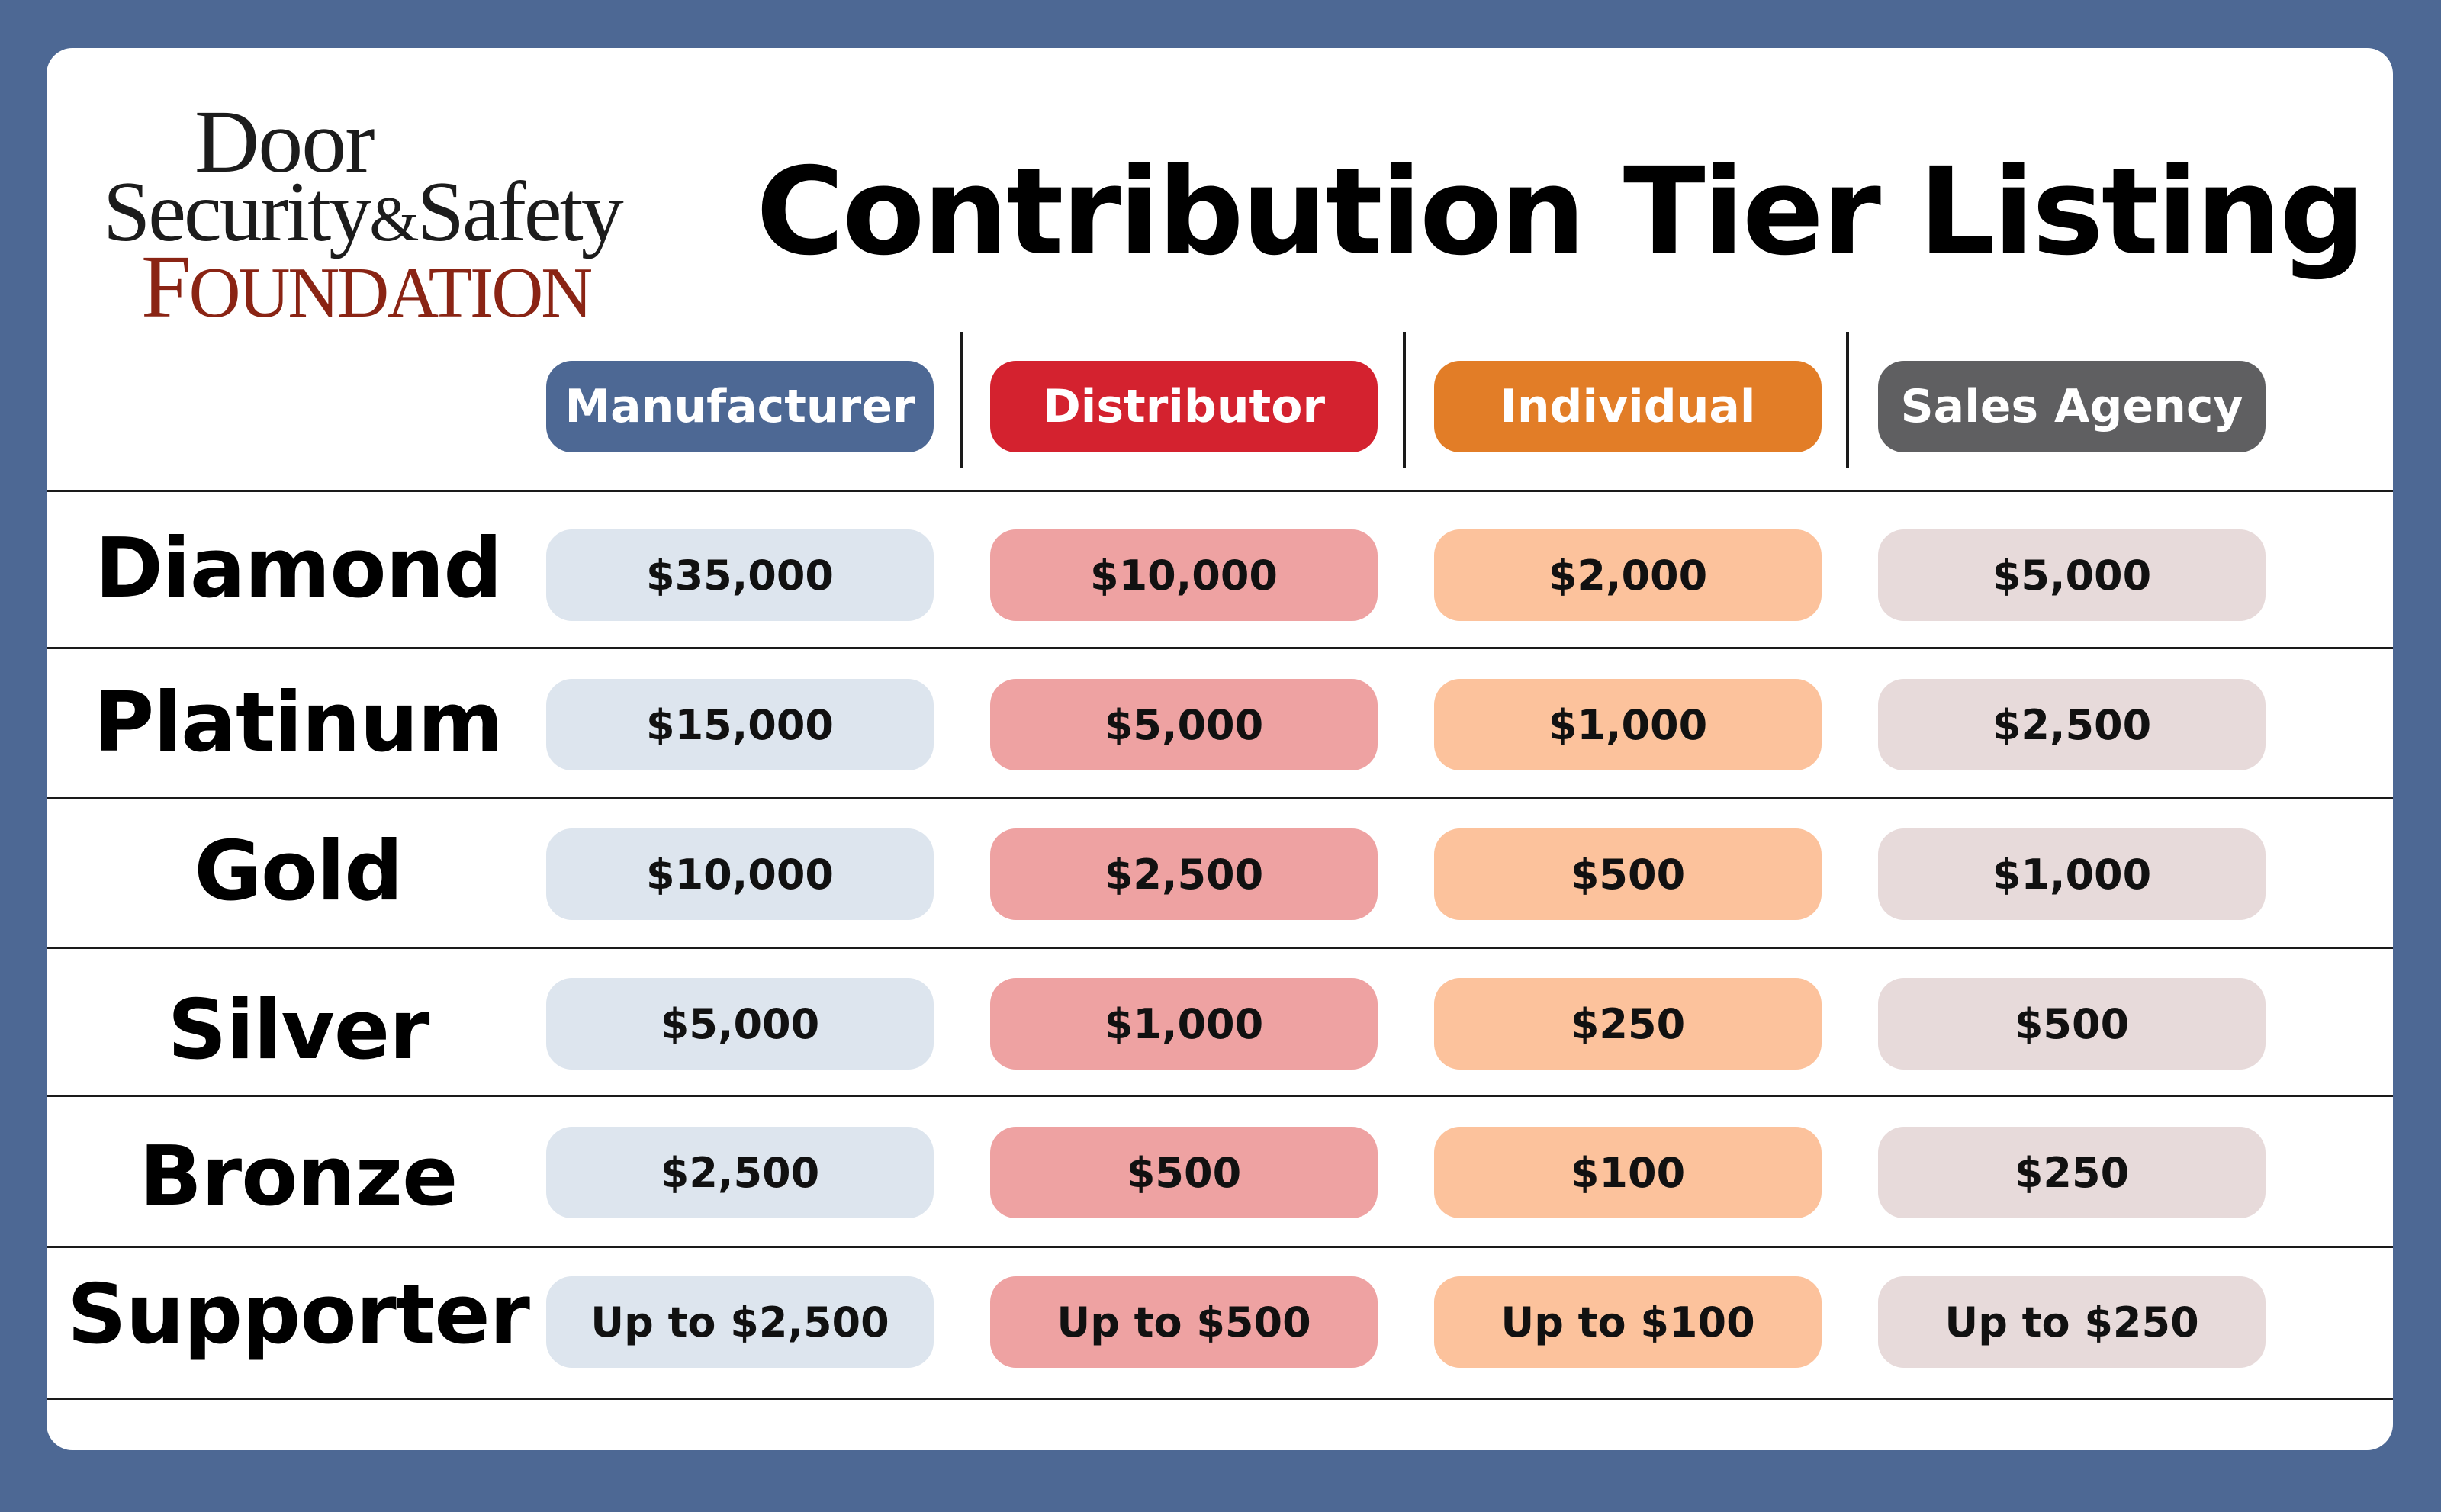 The height and width of the screenshot is (1512, 2441). I want to click on tier-label-platinum: Platinum, so click(298, 722).